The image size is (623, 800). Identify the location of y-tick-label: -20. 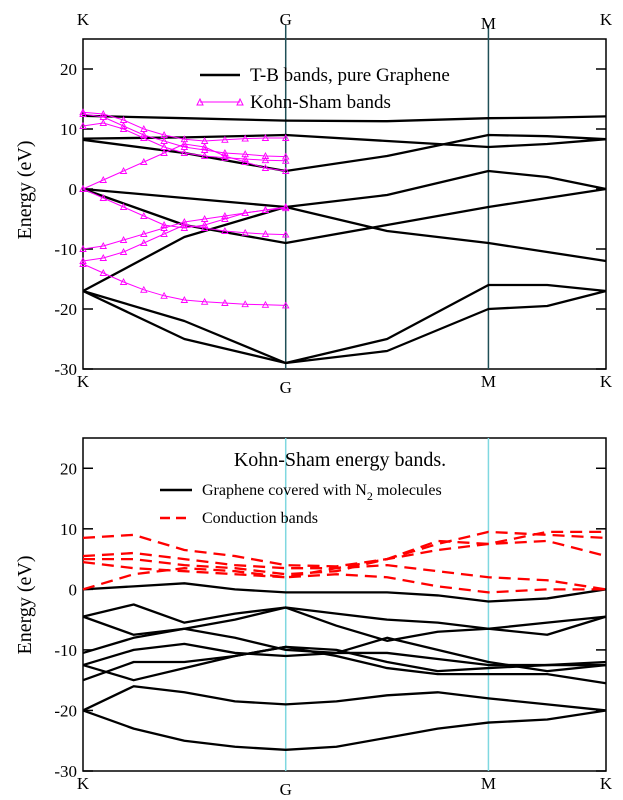
(65, 309).